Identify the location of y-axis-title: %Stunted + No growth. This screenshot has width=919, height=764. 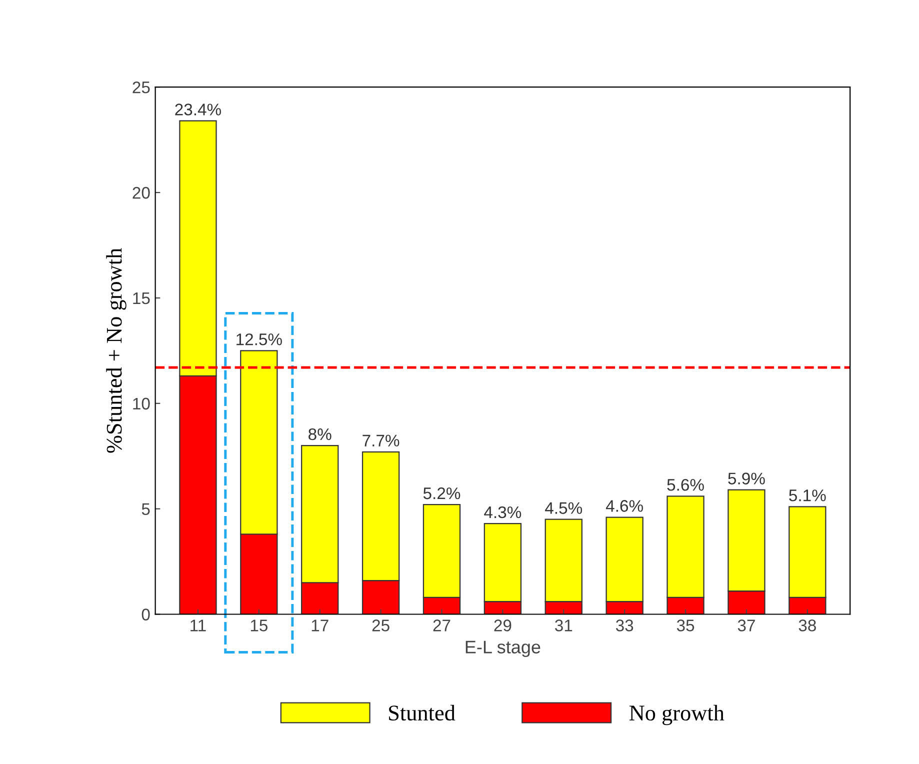
(116, 350).